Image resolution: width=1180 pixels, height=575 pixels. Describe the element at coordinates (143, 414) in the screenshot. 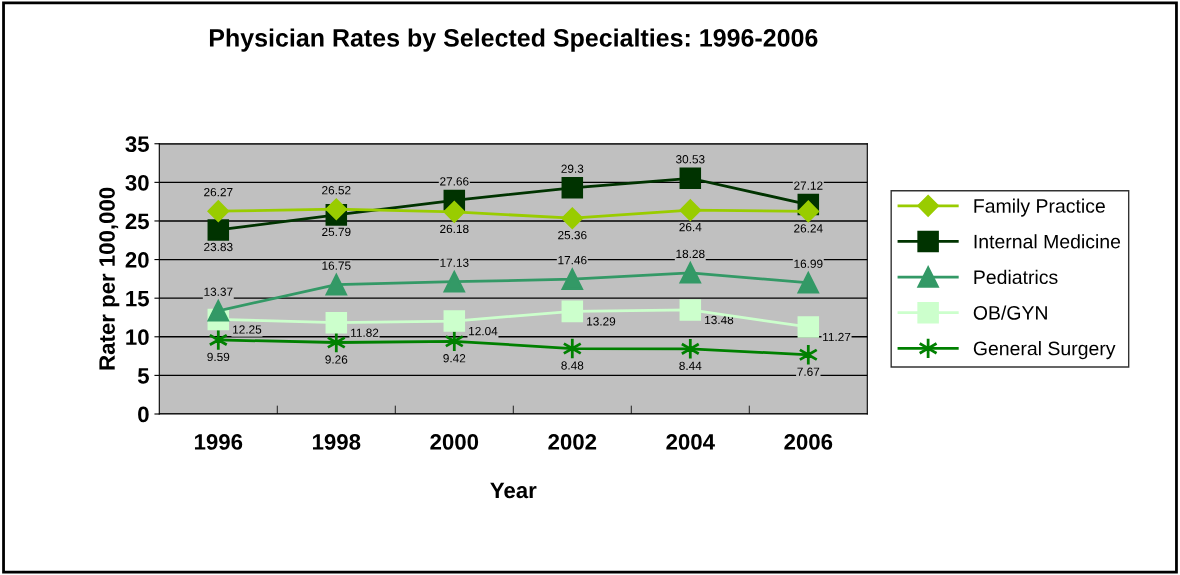

I see `y-tick-label: 0` at that location.